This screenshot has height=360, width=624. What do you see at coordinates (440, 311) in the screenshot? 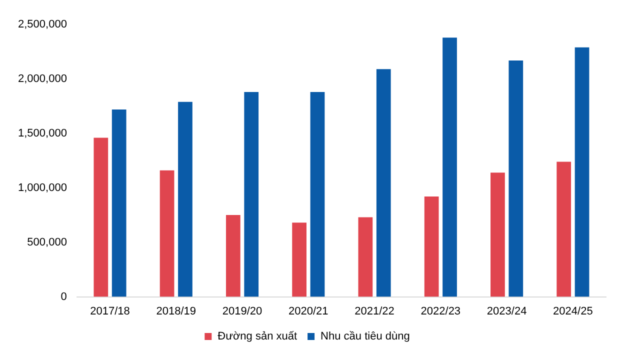
I see `x-tick-label: 2022/23` at bounding box center [440, 311].